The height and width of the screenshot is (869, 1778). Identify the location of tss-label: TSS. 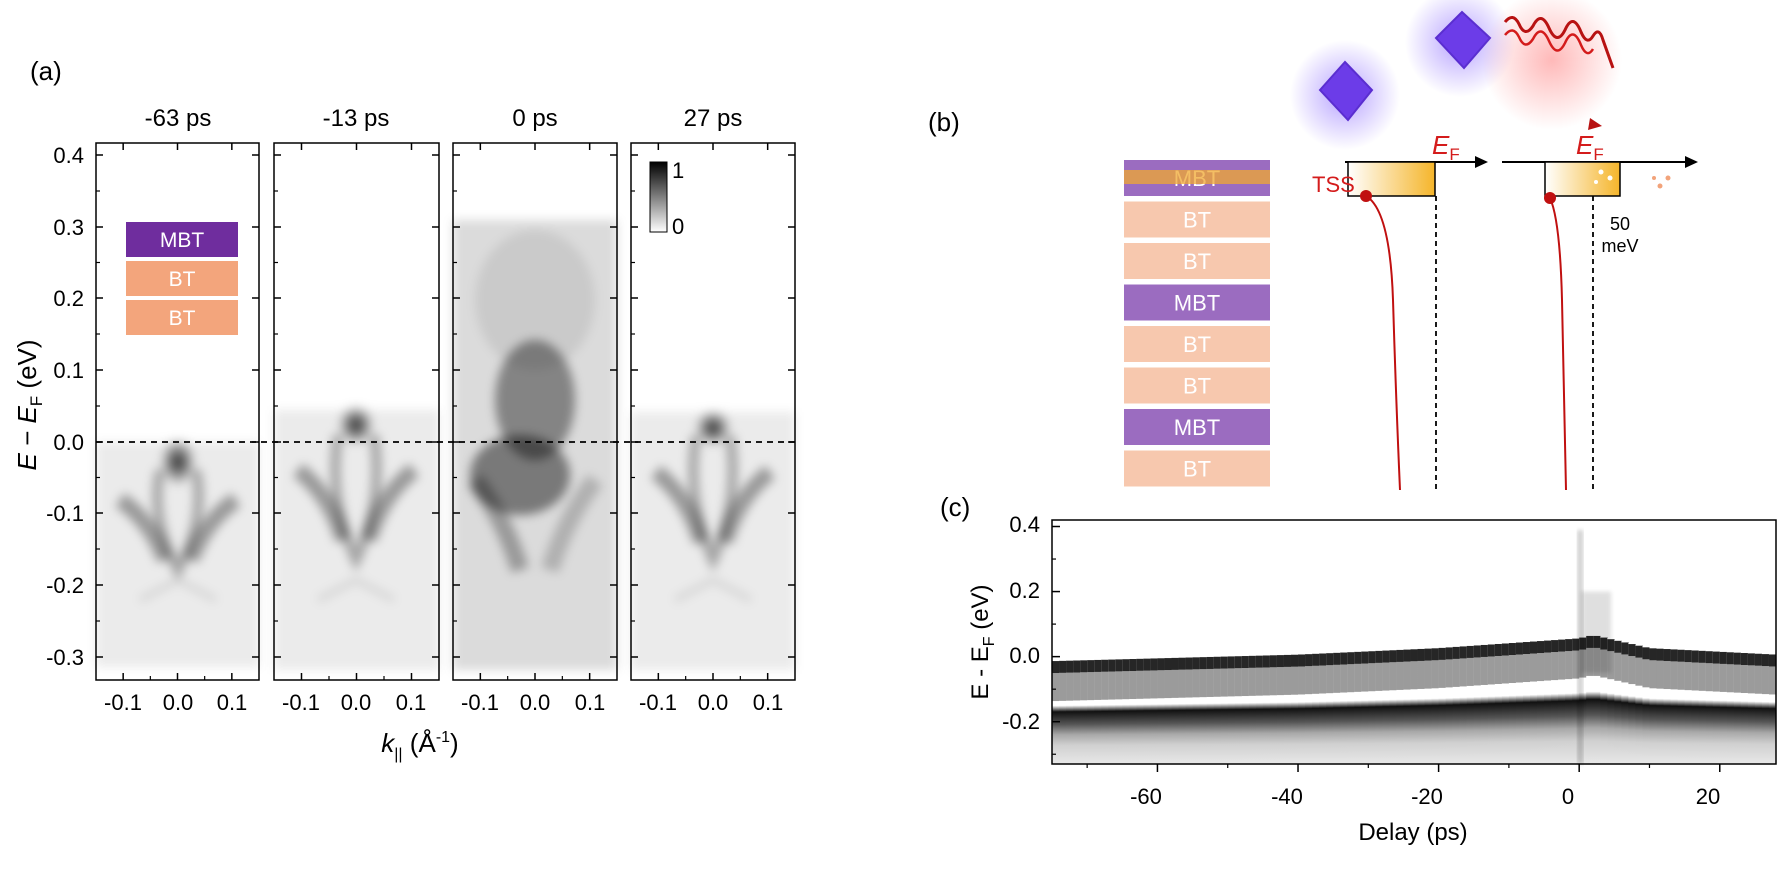
(1333, 184).